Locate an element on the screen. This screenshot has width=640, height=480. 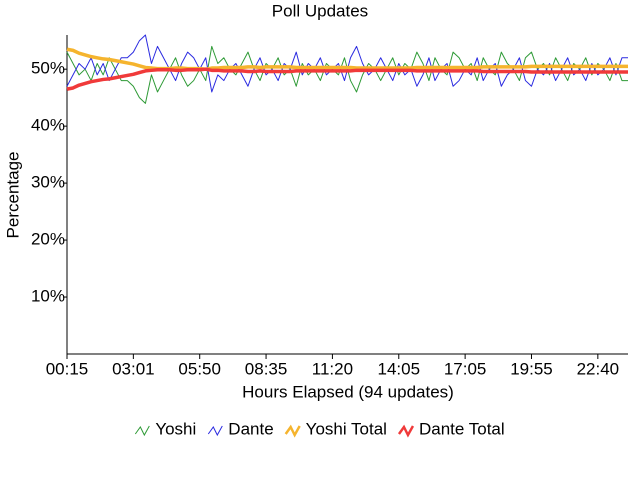
y-axis-label: Percentage is located at coordinates (12, 195).